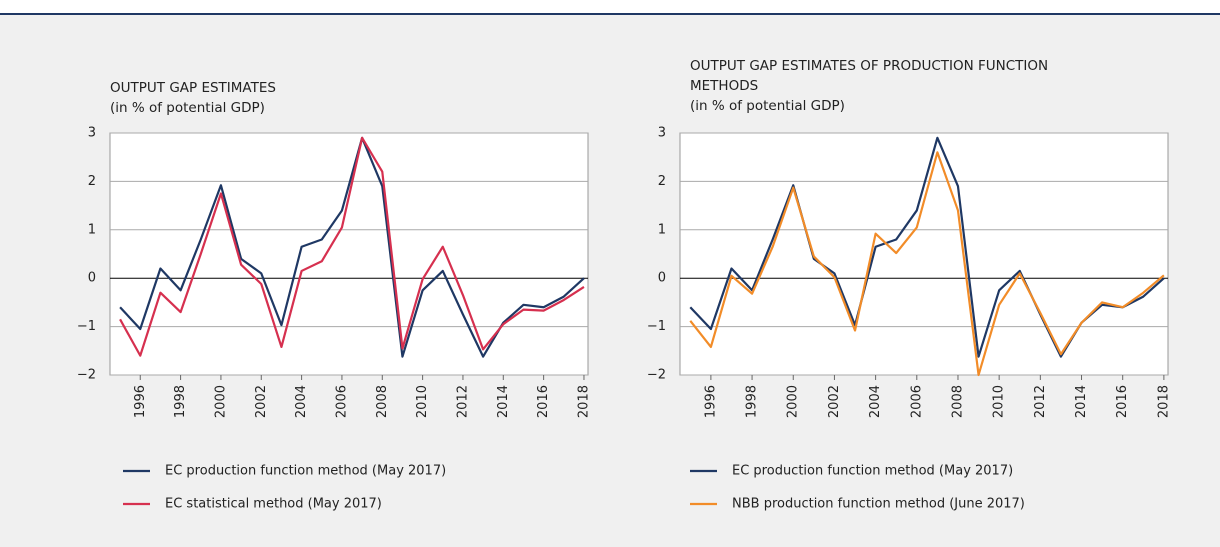  What do you see at coordinates (273, 504) in the screenshot?
I see `legend-label: EC statistical method (May 2017)` at bounding box center [273, 504].